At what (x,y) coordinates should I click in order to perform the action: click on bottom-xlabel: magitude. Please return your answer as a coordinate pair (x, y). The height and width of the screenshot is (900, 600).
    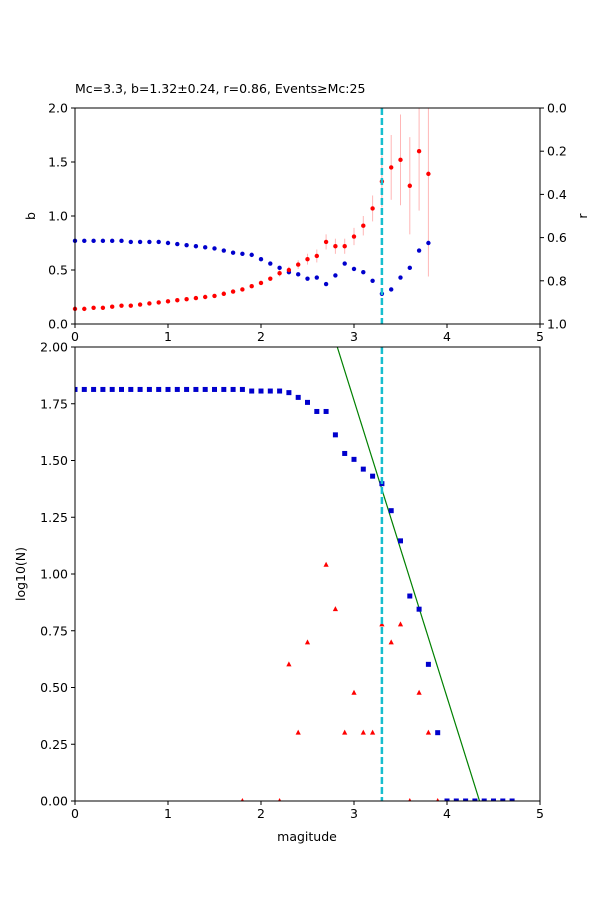
    Looking at the image, I should click on (307, 836).